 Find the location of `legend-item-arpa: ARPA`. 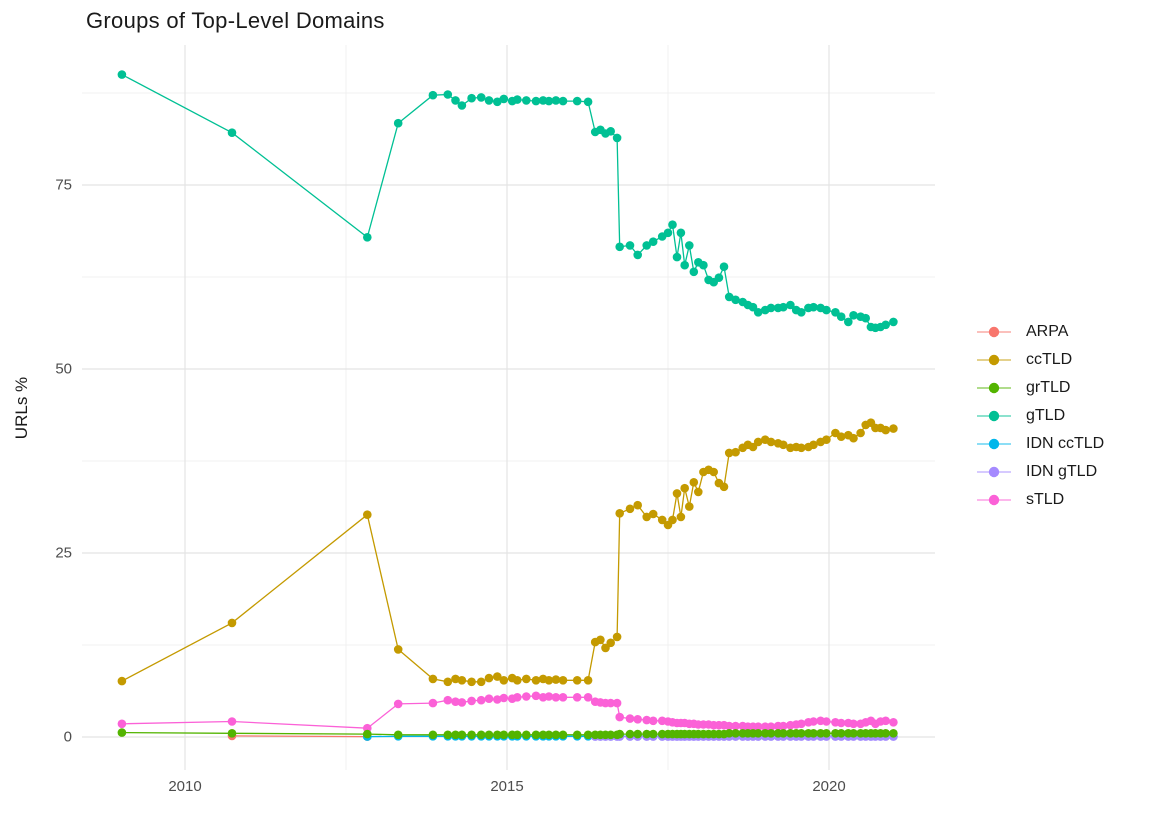

legend-item-arpa: ARPA is located at coordinates (1040, 332).